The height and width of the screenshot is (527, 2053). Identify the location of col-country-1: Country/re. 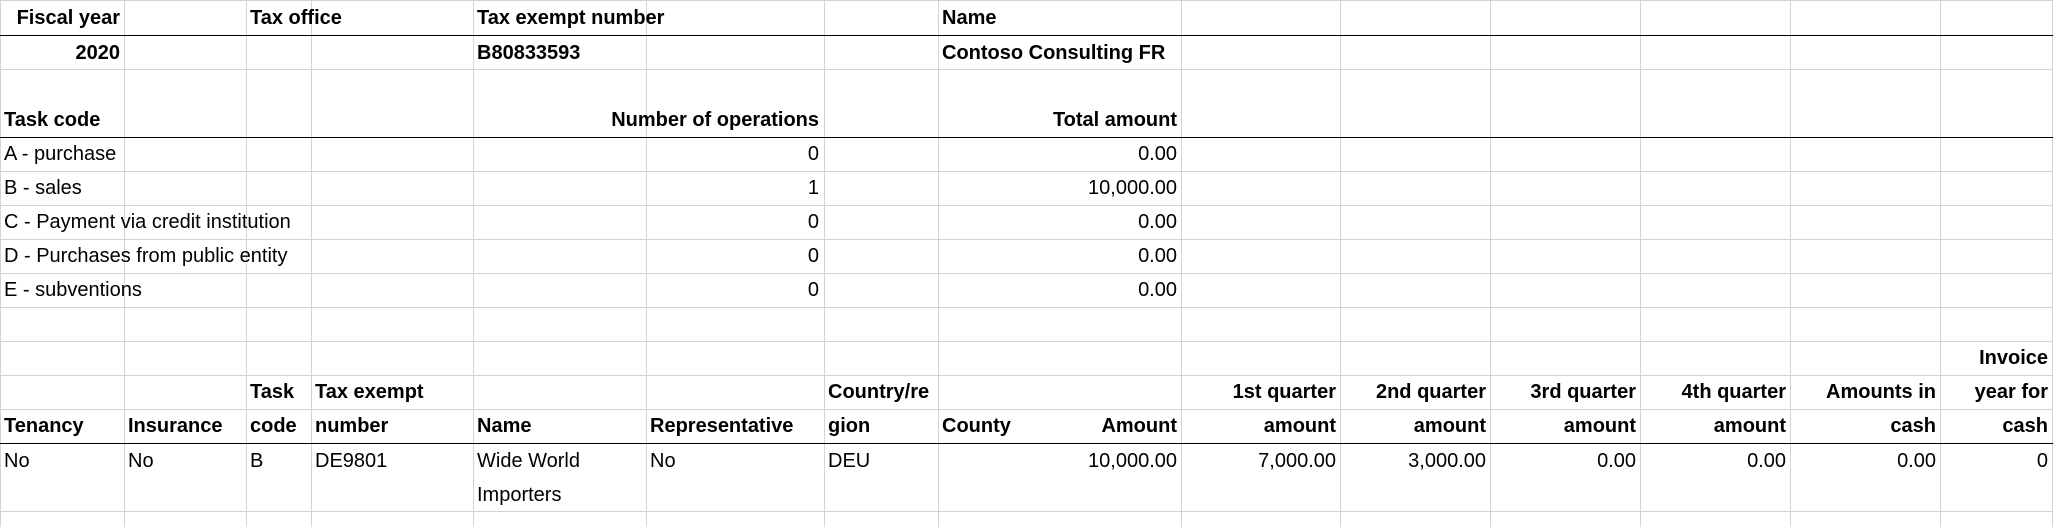
(879, 392).